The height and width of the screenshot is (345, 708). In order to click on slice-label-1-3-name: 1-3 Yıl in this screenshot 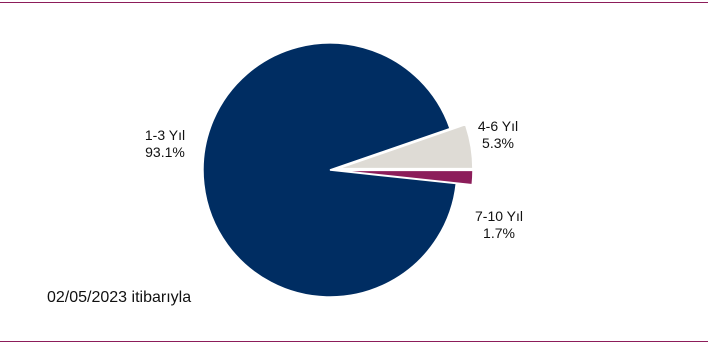, I will do `click(165, 135)`.